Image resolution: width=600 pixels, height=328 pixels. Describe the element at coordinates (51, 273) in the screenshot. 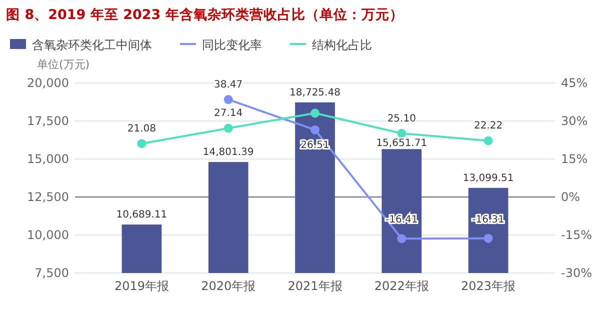

I see `y-tick-label: 7,500` at that location.